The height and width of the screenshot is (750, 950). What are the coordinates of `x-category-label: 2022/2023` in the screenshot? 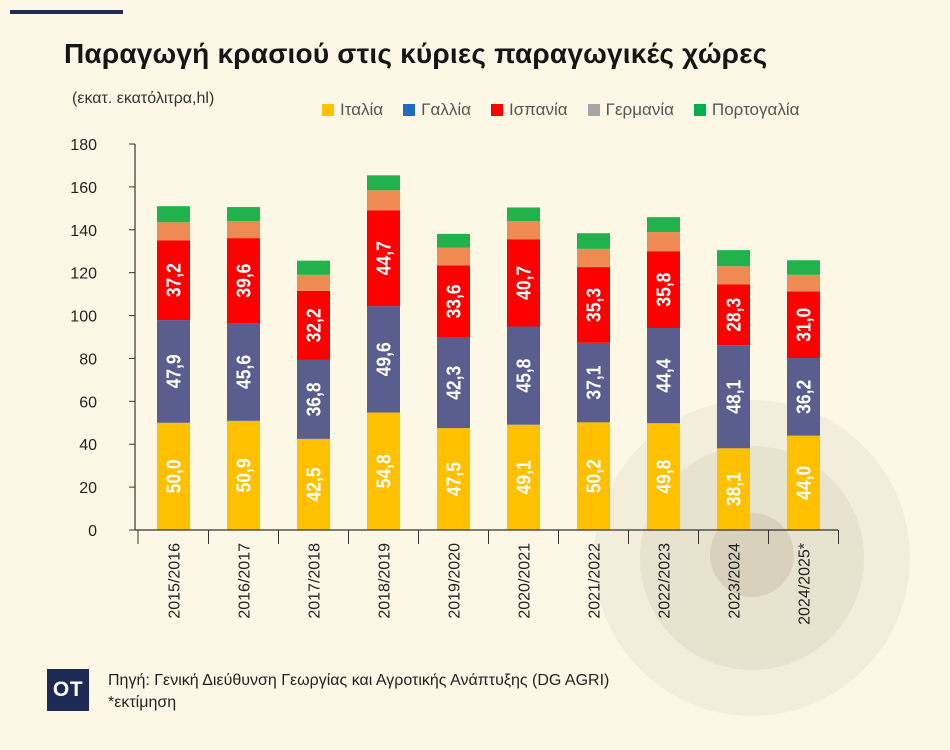 It's located at (665, 581).